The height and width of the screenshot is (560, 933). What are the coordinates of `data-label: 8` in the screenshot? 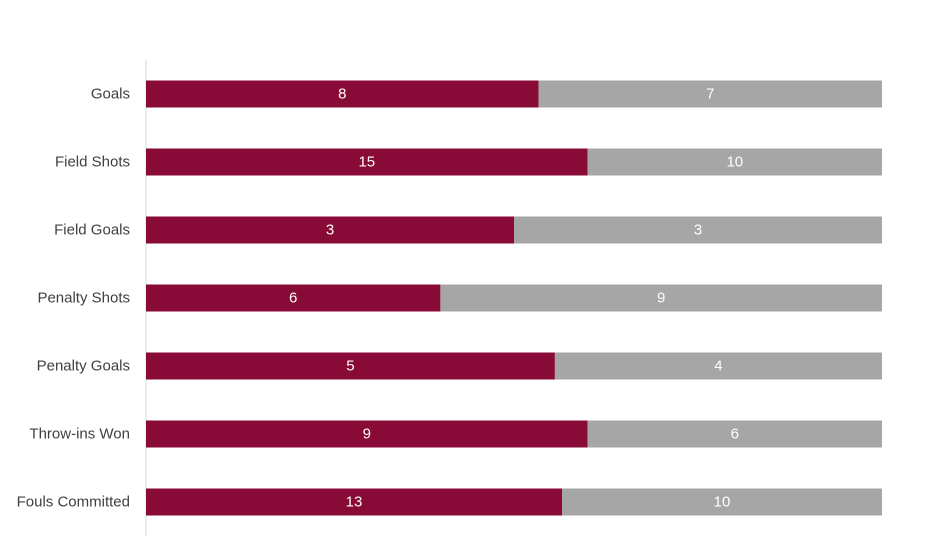 It's located at (342, 94).